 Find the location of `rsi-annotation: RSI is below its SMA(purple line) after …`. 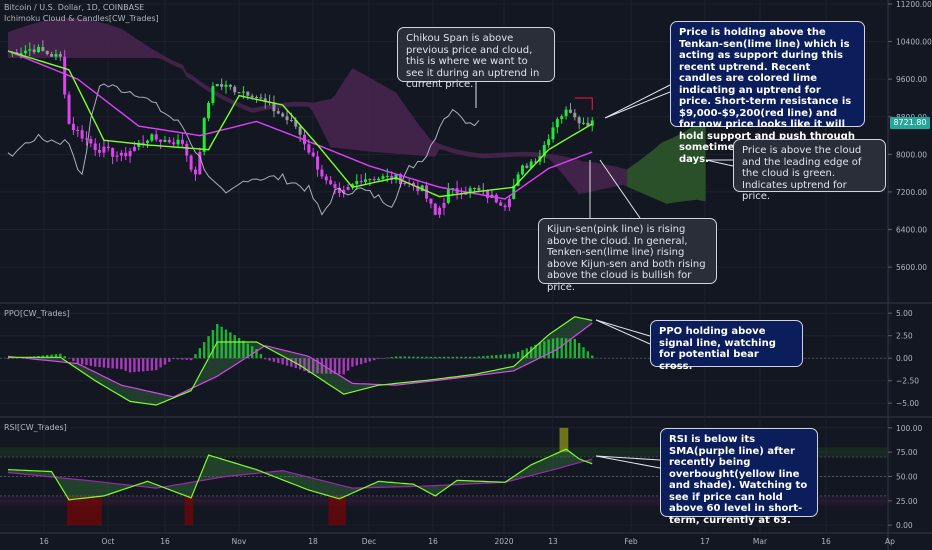

rsi-annotation: RSI is below its SMA(purple line) after … is located at coordinates (739, 477).